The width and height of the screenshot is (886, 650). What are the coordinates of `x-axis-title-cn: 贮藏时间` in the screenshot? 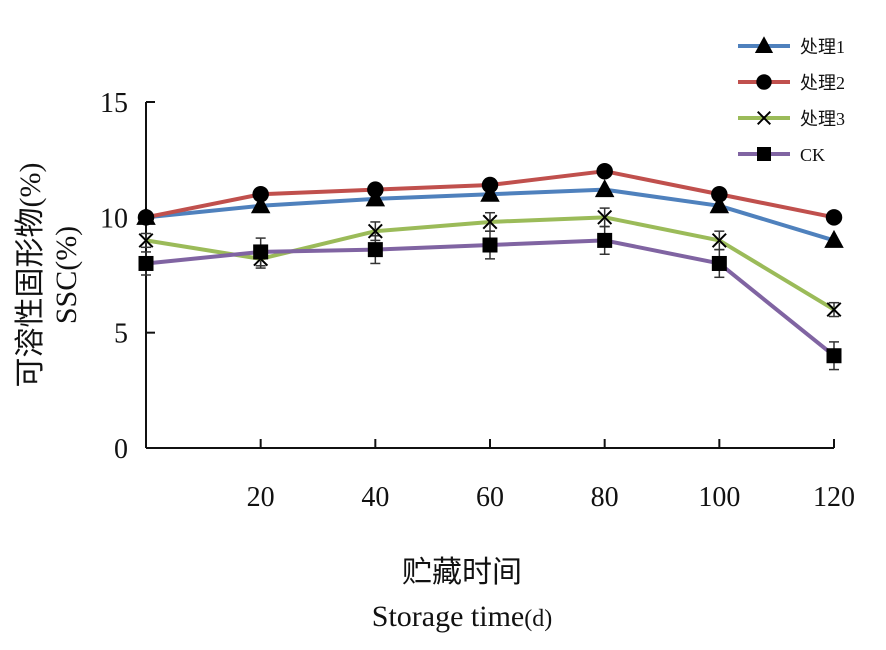 It's located at (462, 572).